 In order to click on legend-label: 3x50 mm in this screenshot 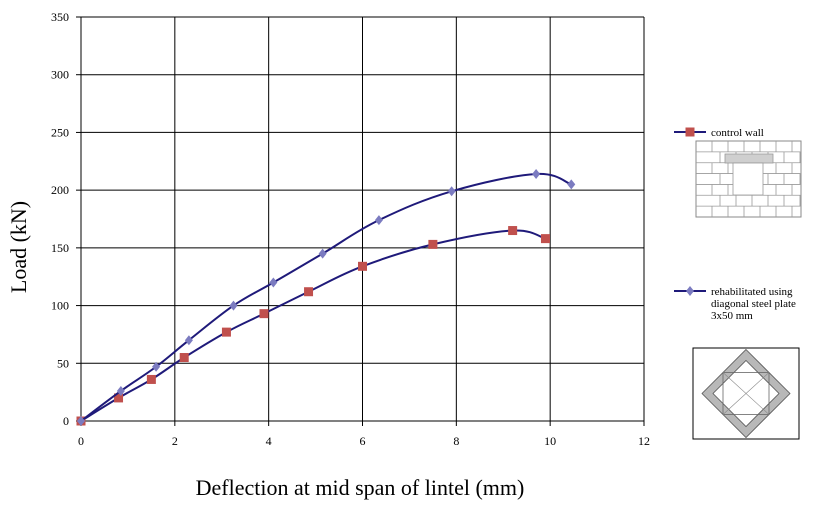, I will do `click(732, 316)`.